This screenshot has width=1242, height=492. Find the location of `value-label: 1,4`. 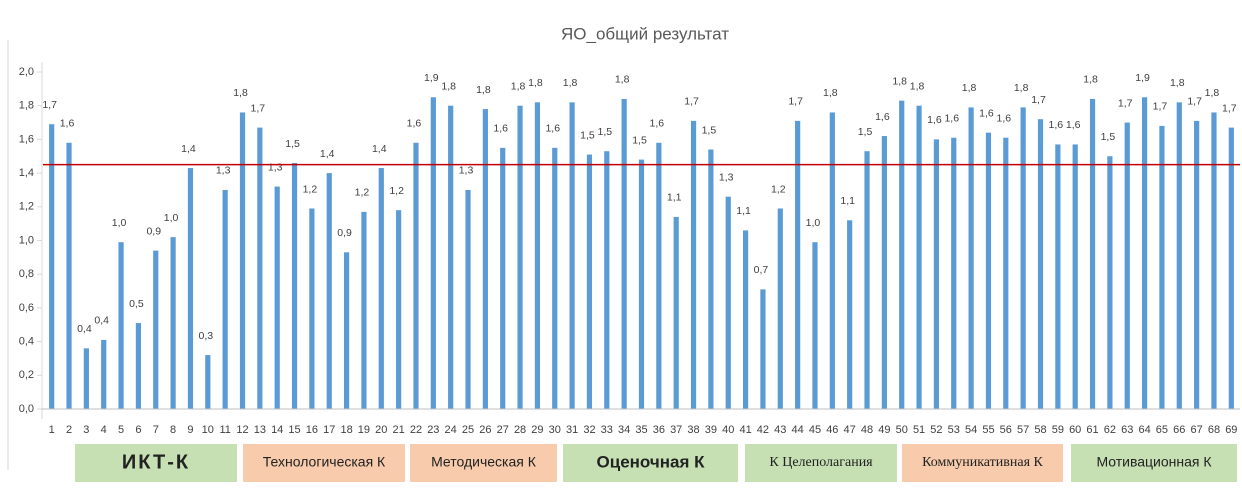

value-label: 1,4 is located at coordinates (327, 154).